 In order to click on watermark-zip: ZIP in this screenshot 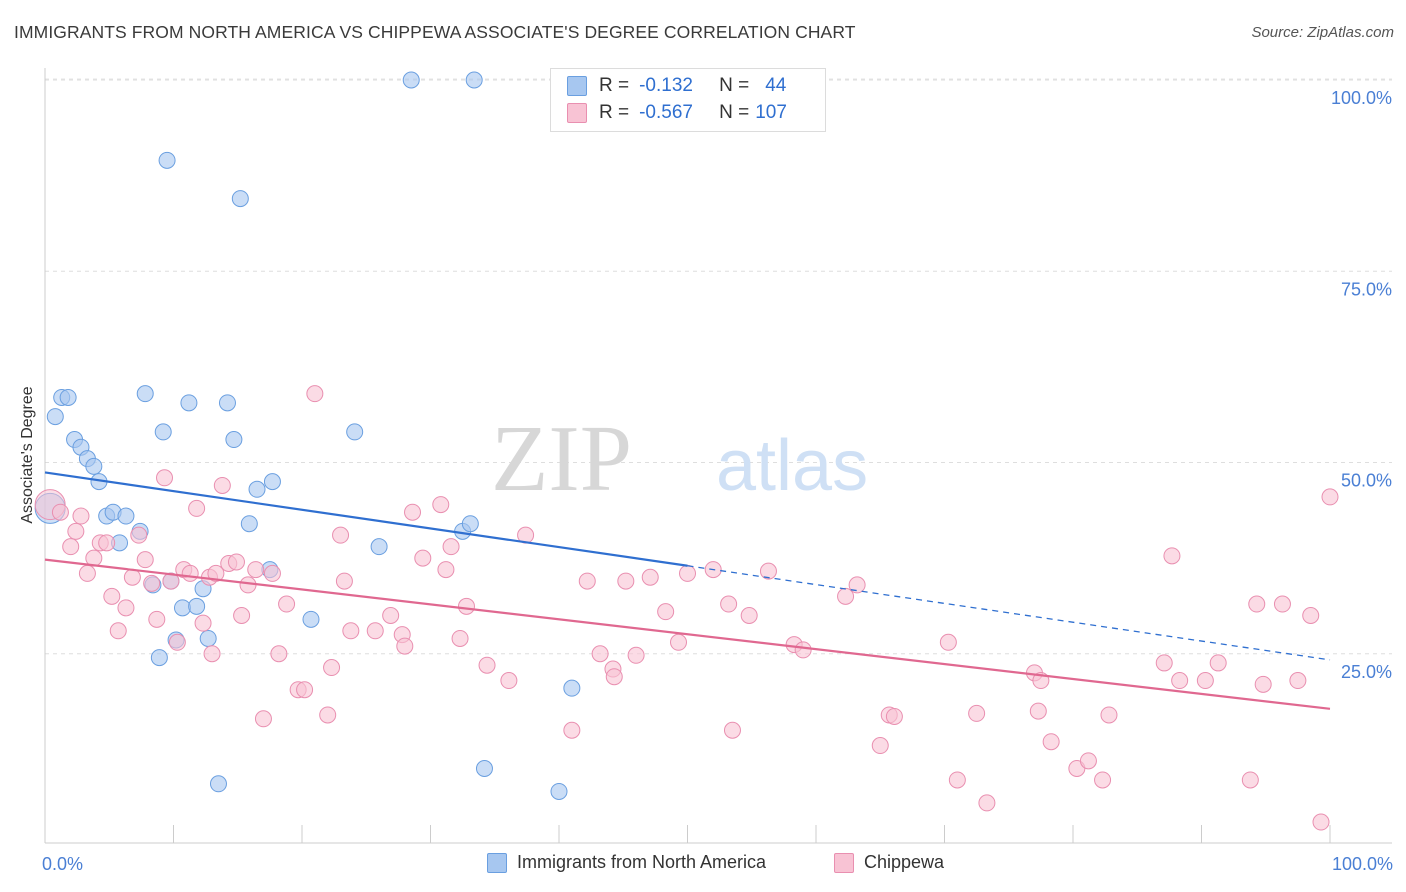, I will do `click(561, 459)`.